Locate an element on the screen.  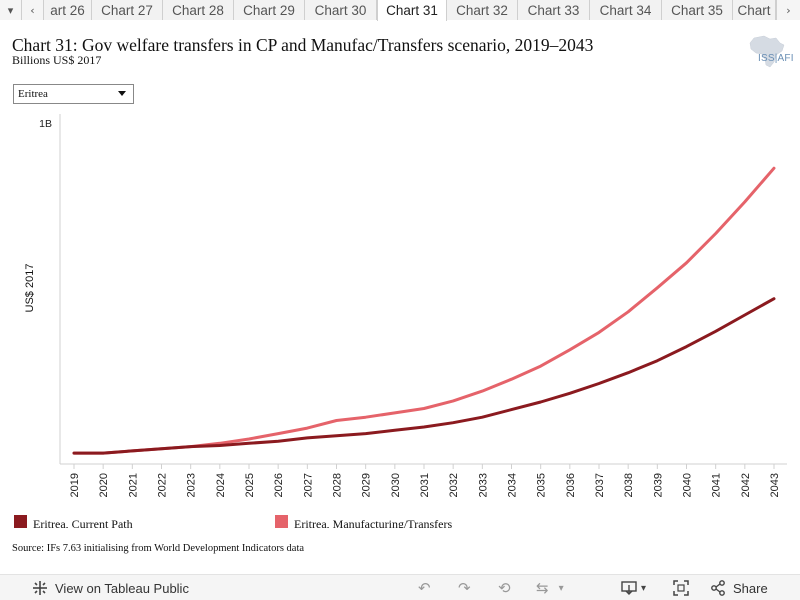
view-on-tableau-label: View on Tableau Public is located at coordinates (122, 588).